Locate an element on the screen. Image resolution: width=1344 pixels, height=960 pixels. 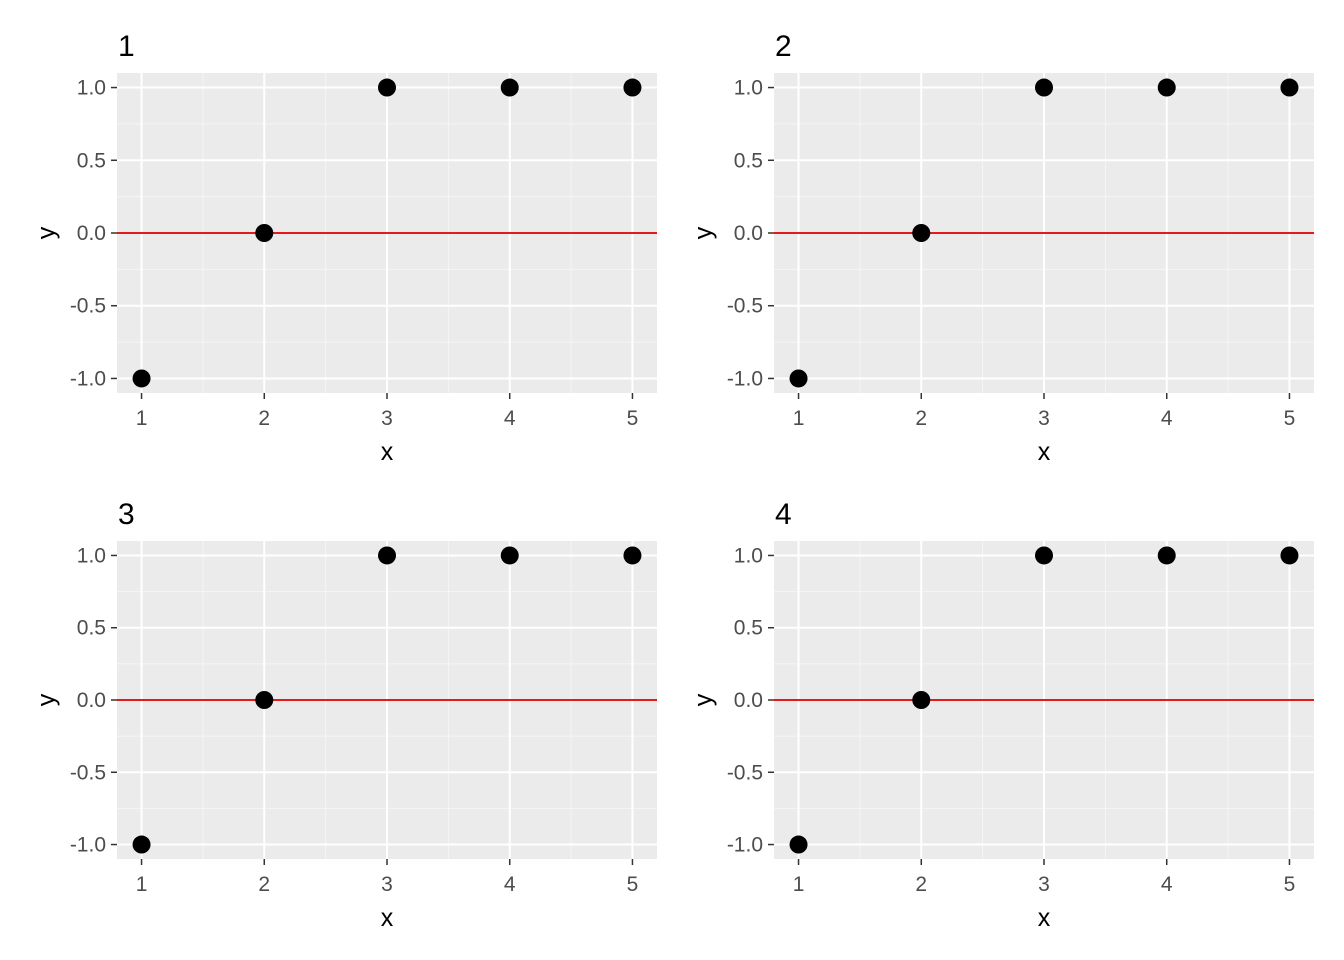
panel-title: 3 is located at coordinates (126, 514).